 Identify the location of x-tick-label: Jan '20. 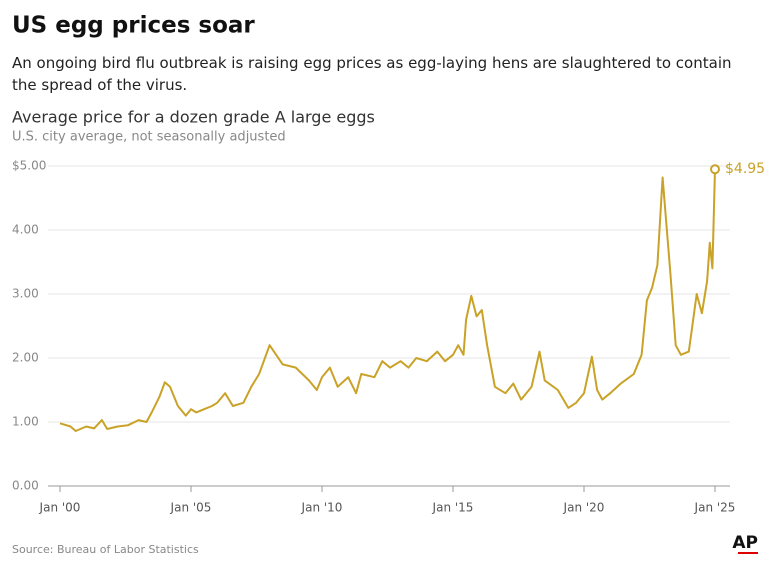
(584, 508).